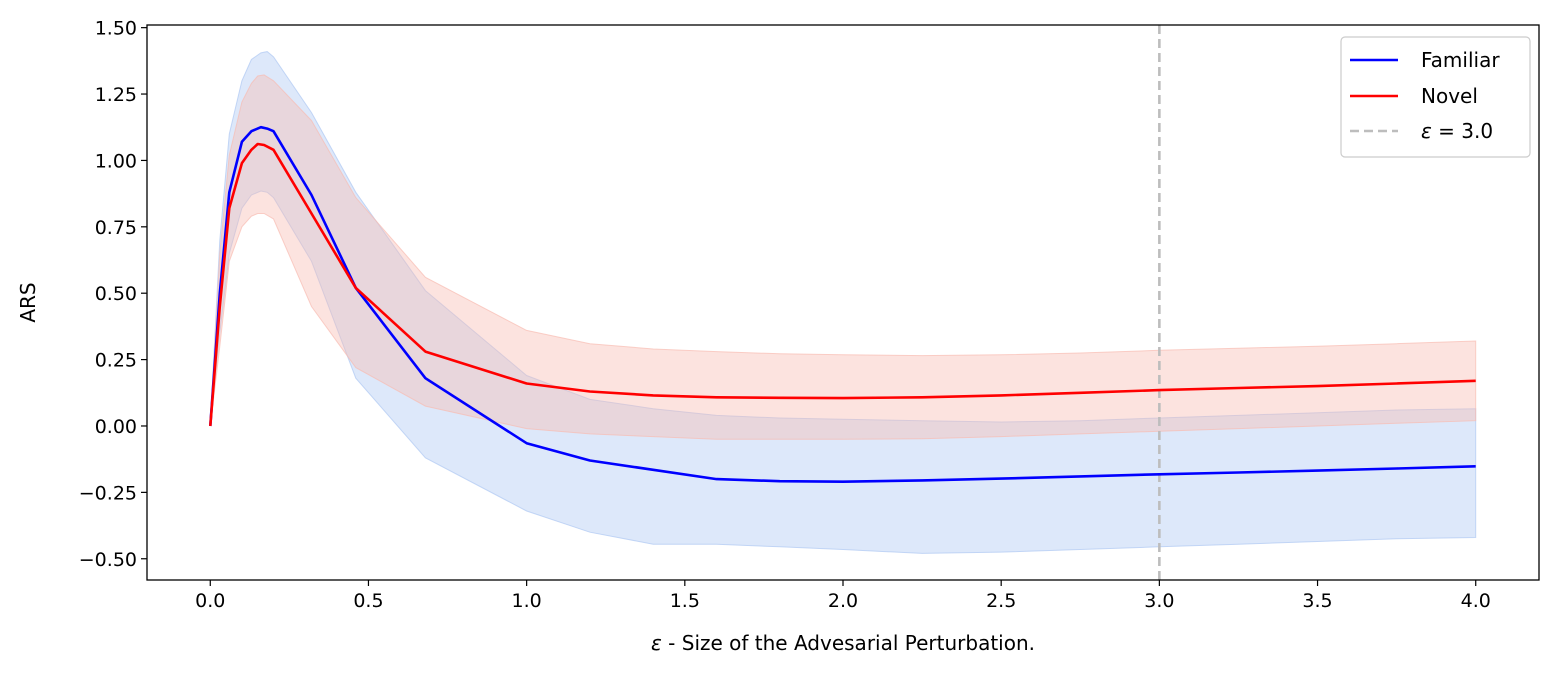  Describe the element at coordinates (1001, 601) in the screenshot. I see `x-tick-label: 2.5` at that location.